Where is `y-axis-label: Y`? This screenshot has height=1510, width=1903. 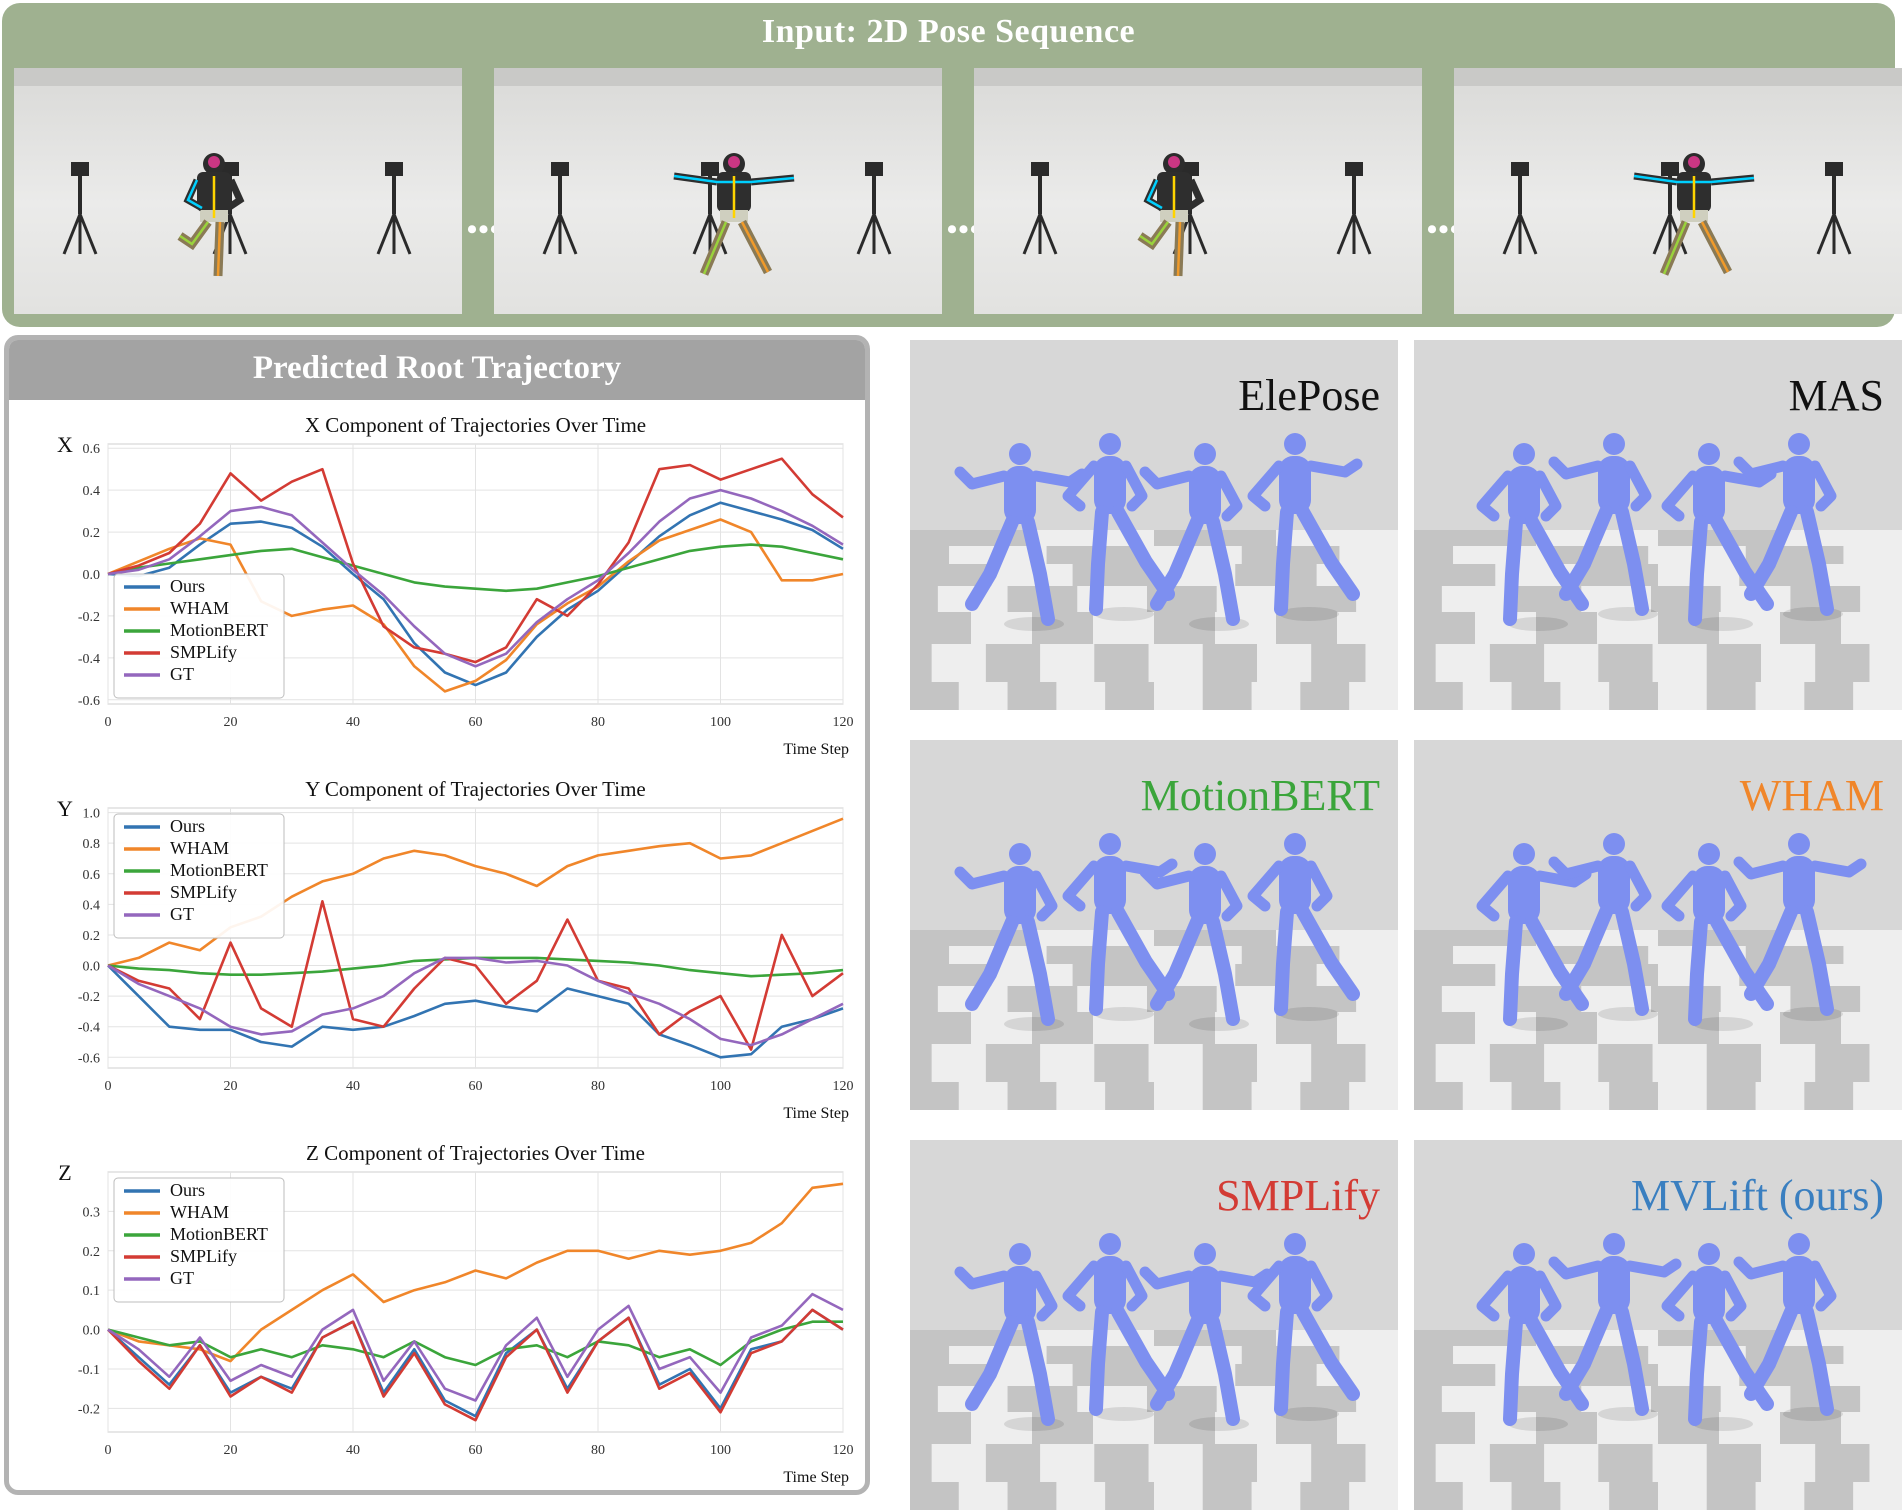 y-axis-label: Y is located at coordinates (65, 808).